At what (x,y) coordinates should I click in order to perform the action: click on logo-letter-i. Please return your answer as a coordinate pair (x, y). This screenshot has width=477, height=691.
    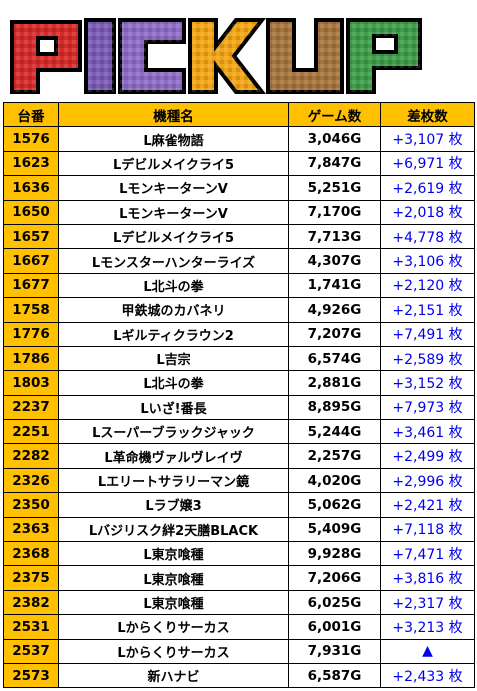
    Looking at the image, I should click on (100, 56).